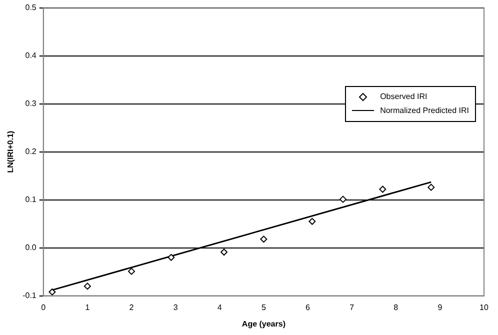 The image size is (498, 335). Describe the element at coordinates (264, 323) in the screenshot. I see `x-axis-title: Age (years)` at that location.